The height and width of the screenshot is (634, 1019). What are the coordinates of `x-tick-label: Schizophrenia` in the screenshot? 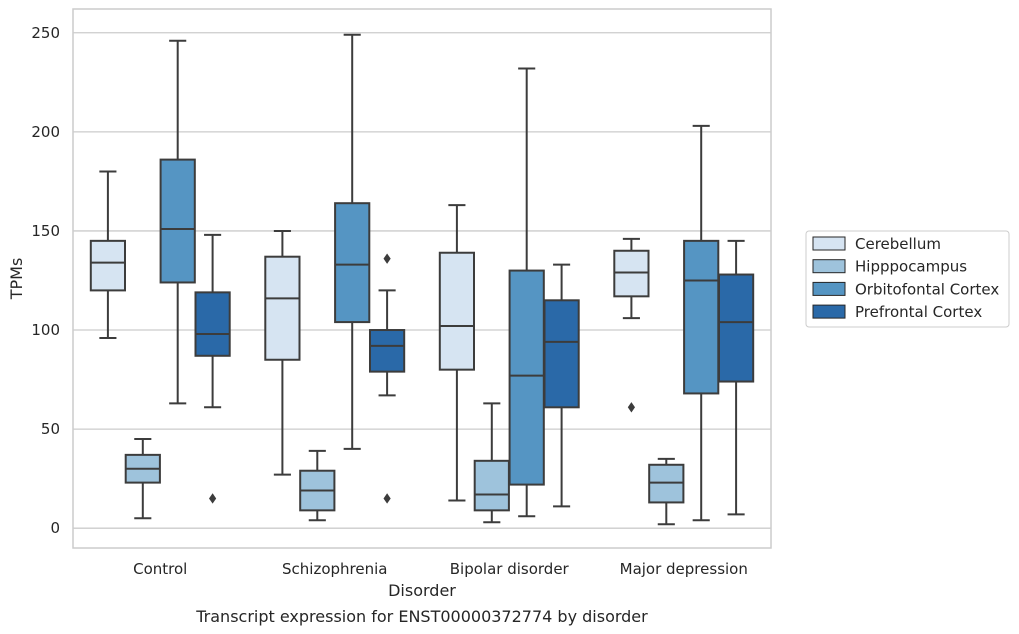 It's located at (334, 569).